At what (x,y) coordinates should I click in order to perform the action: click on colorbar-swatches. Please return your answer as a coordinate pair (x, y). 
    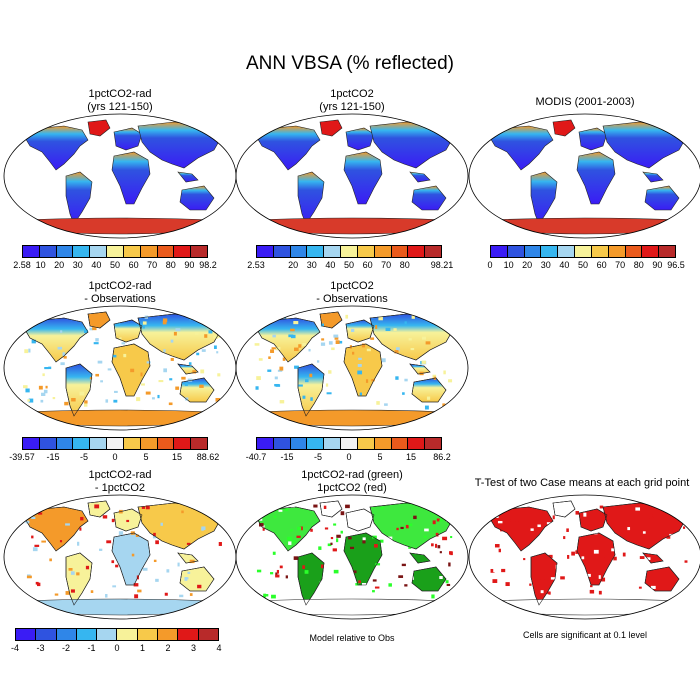
    Looking at the image, I should click on (349, 443).